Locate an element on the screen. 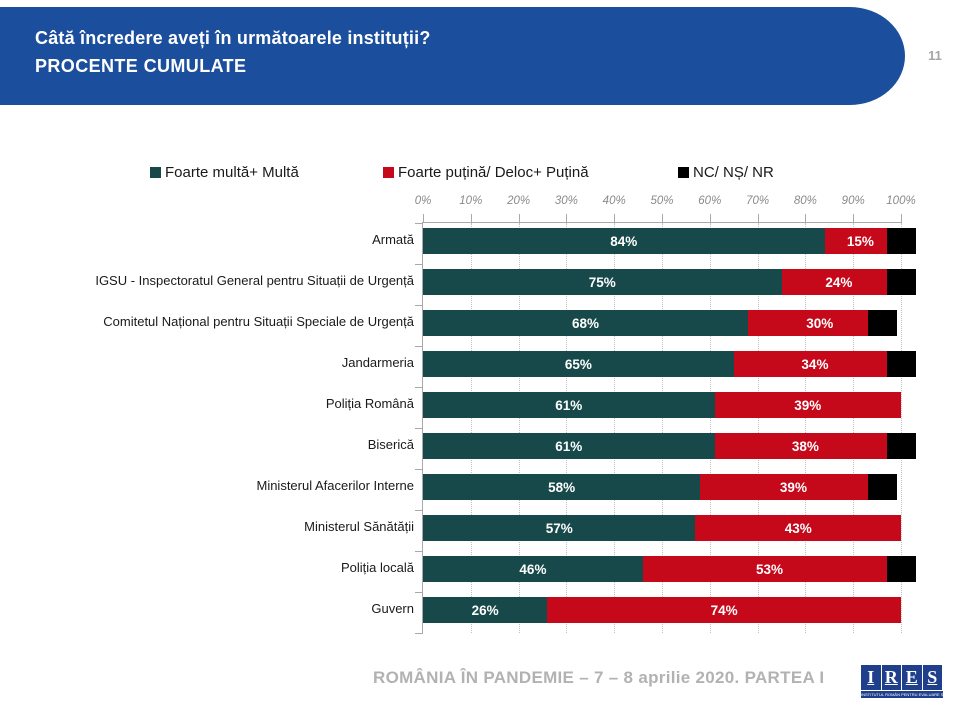 The height and width of the screenshot is (720, 960). bar-segment-negative: 24% is located at coordinates (839, 282).